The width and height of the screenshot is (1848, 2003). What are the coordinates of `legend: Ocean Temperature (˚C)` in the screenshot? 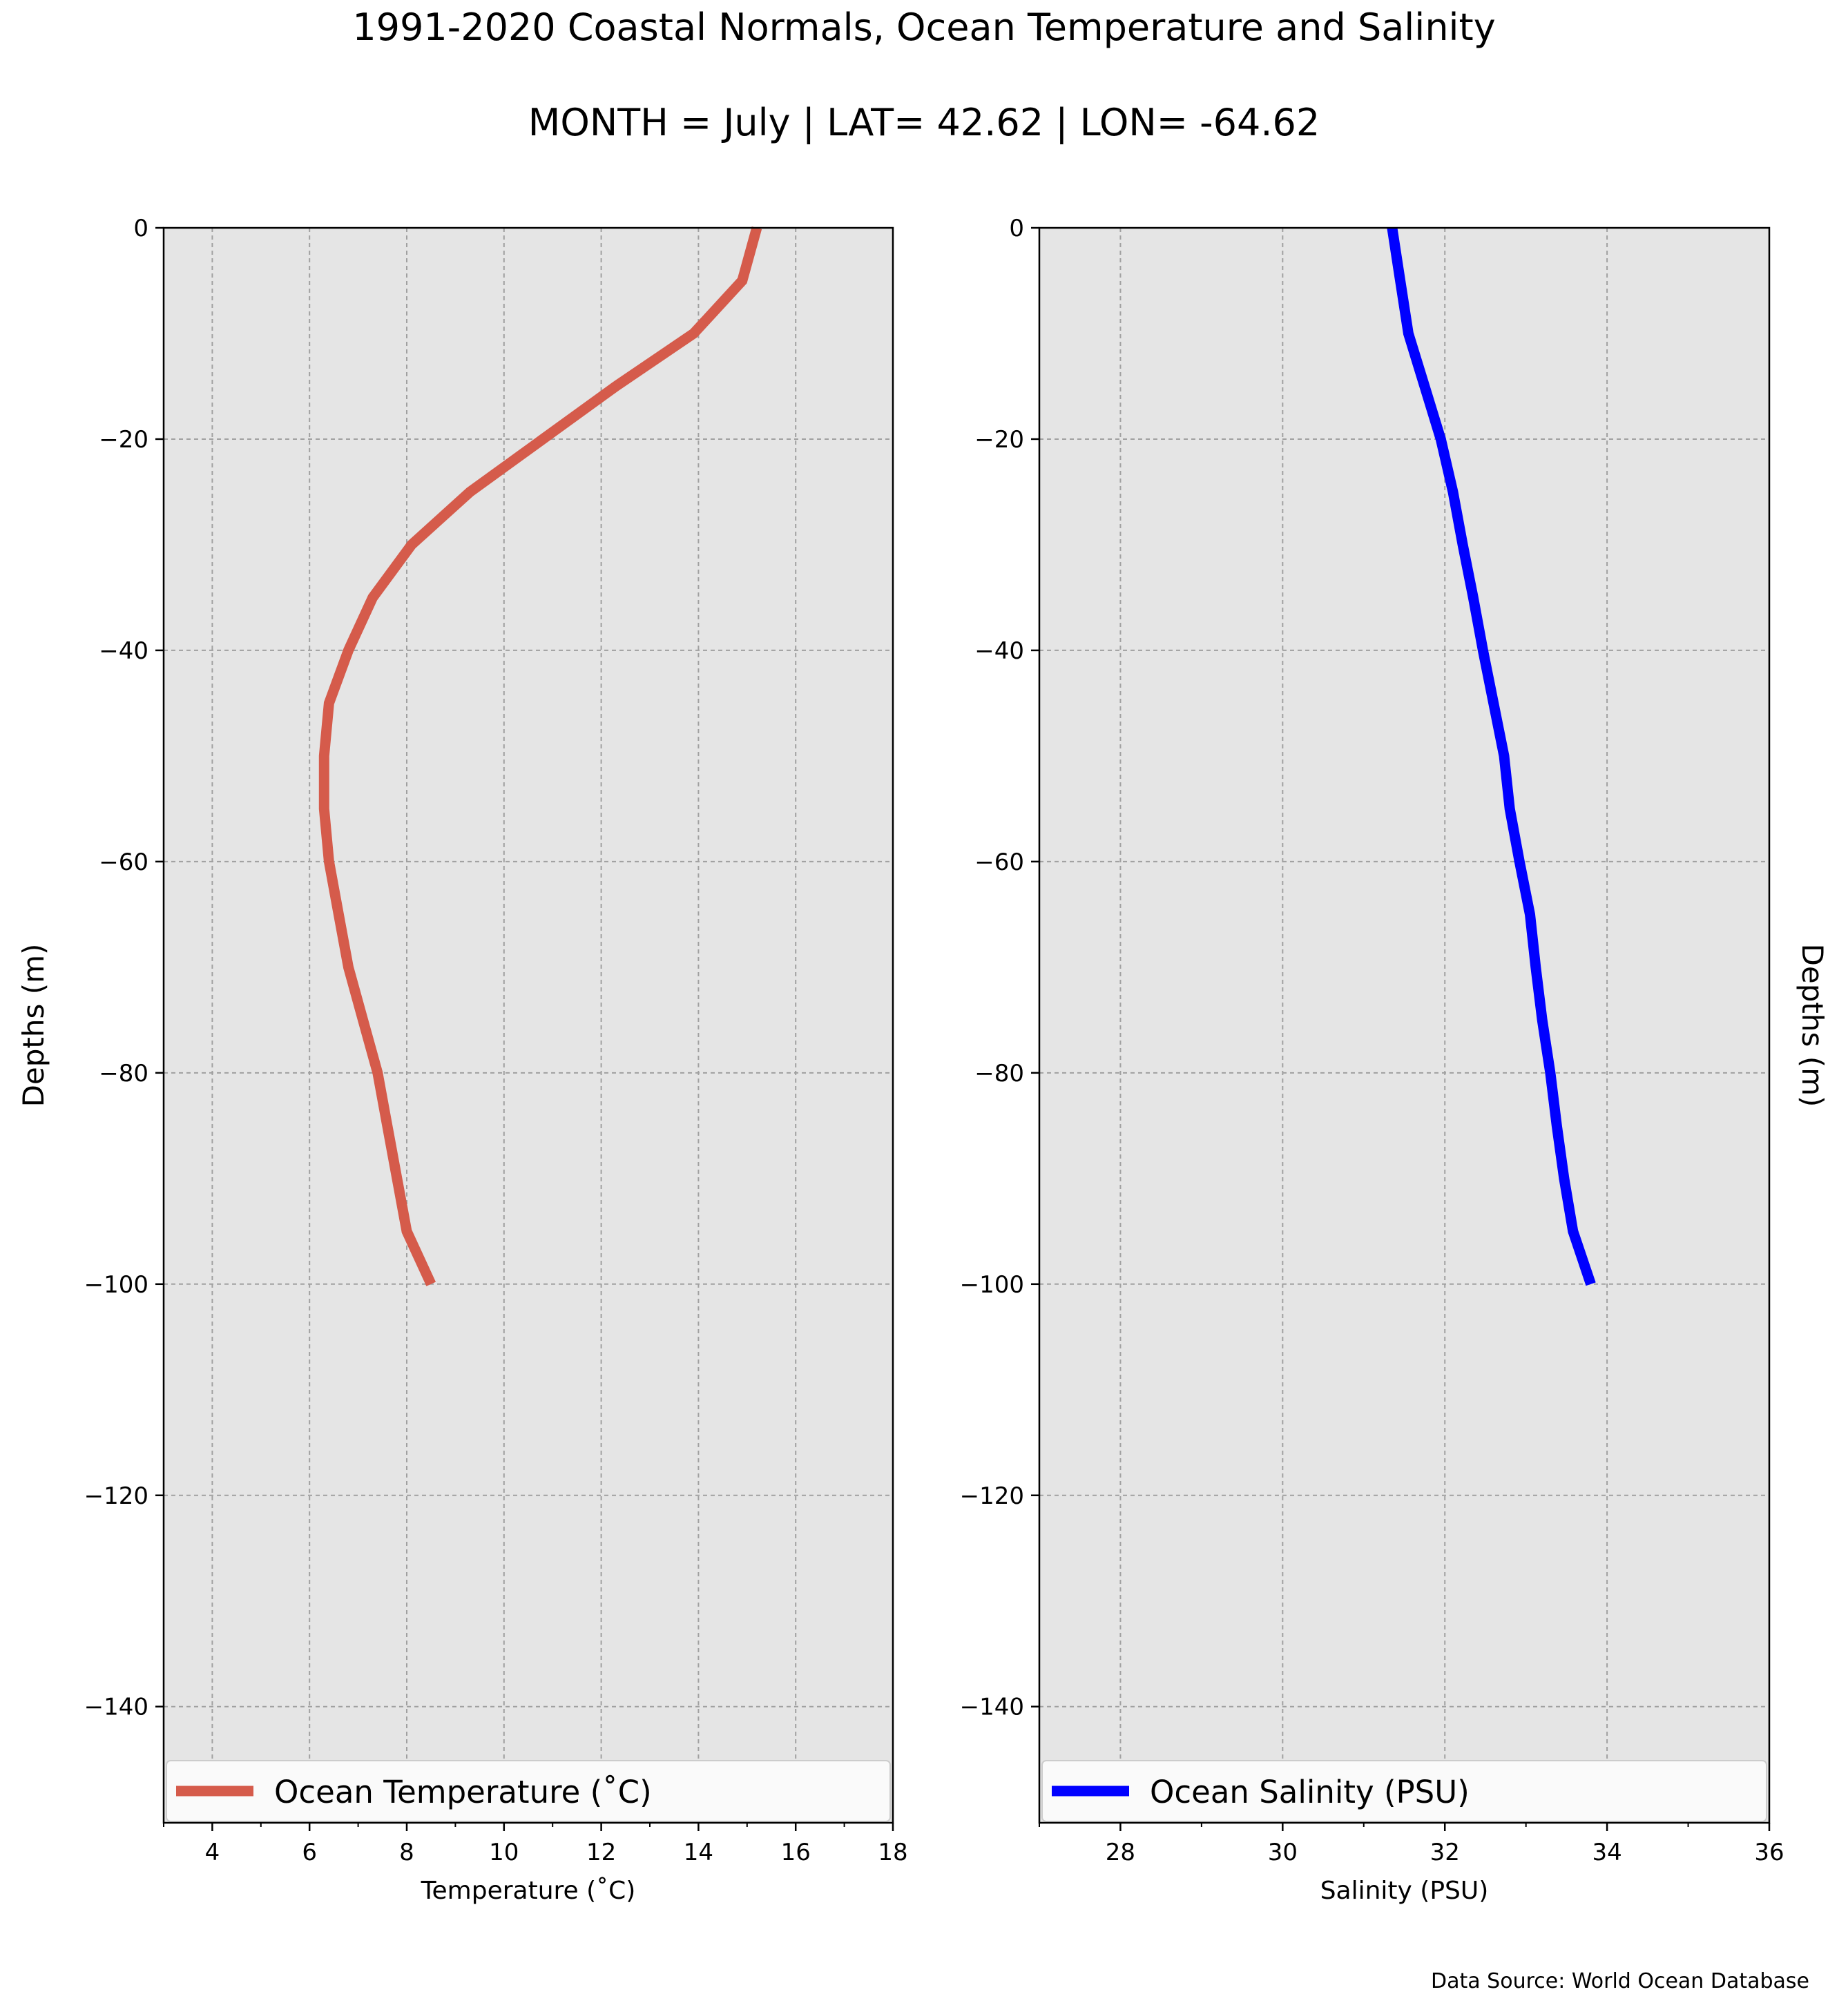 It's located at (528, 1791).